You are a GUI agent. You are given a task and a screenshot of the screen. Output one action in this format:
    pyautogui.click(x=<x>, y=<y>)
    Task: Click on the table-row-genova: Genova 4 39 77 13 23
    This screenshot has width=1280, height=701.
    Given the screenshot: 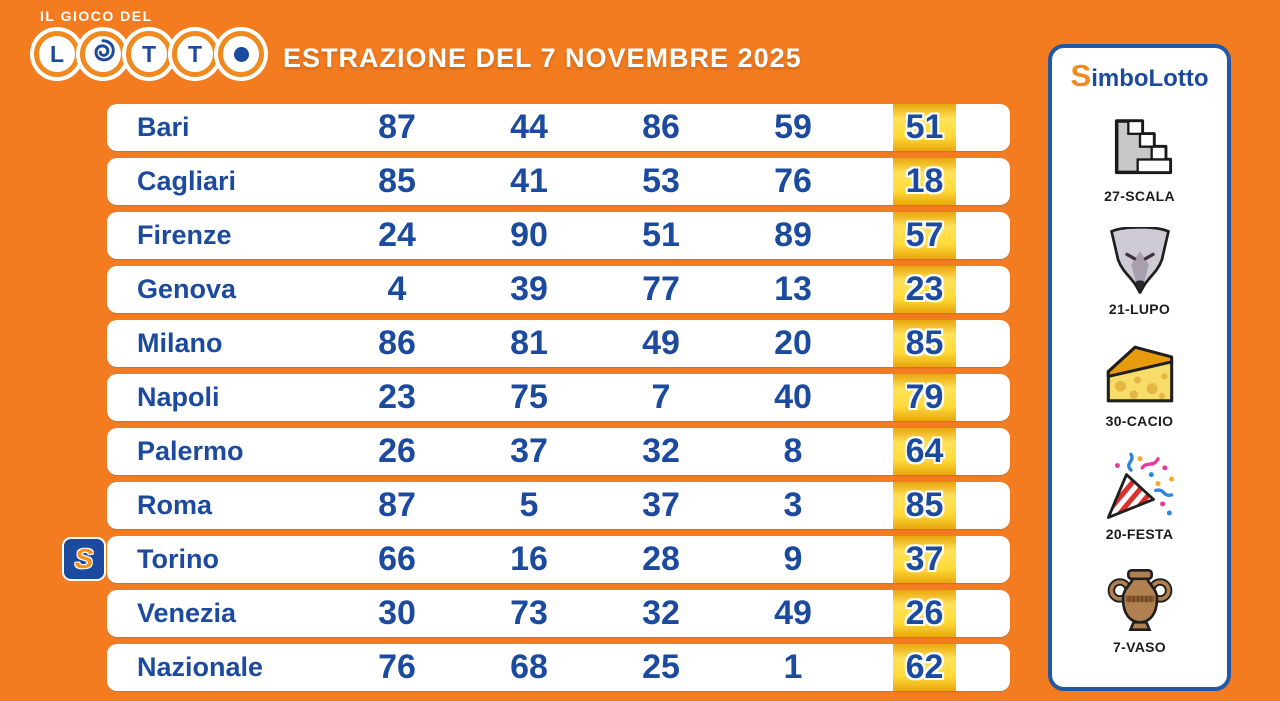 What is the action you would take?
    pyautogui.click(x=558, y=289)
    